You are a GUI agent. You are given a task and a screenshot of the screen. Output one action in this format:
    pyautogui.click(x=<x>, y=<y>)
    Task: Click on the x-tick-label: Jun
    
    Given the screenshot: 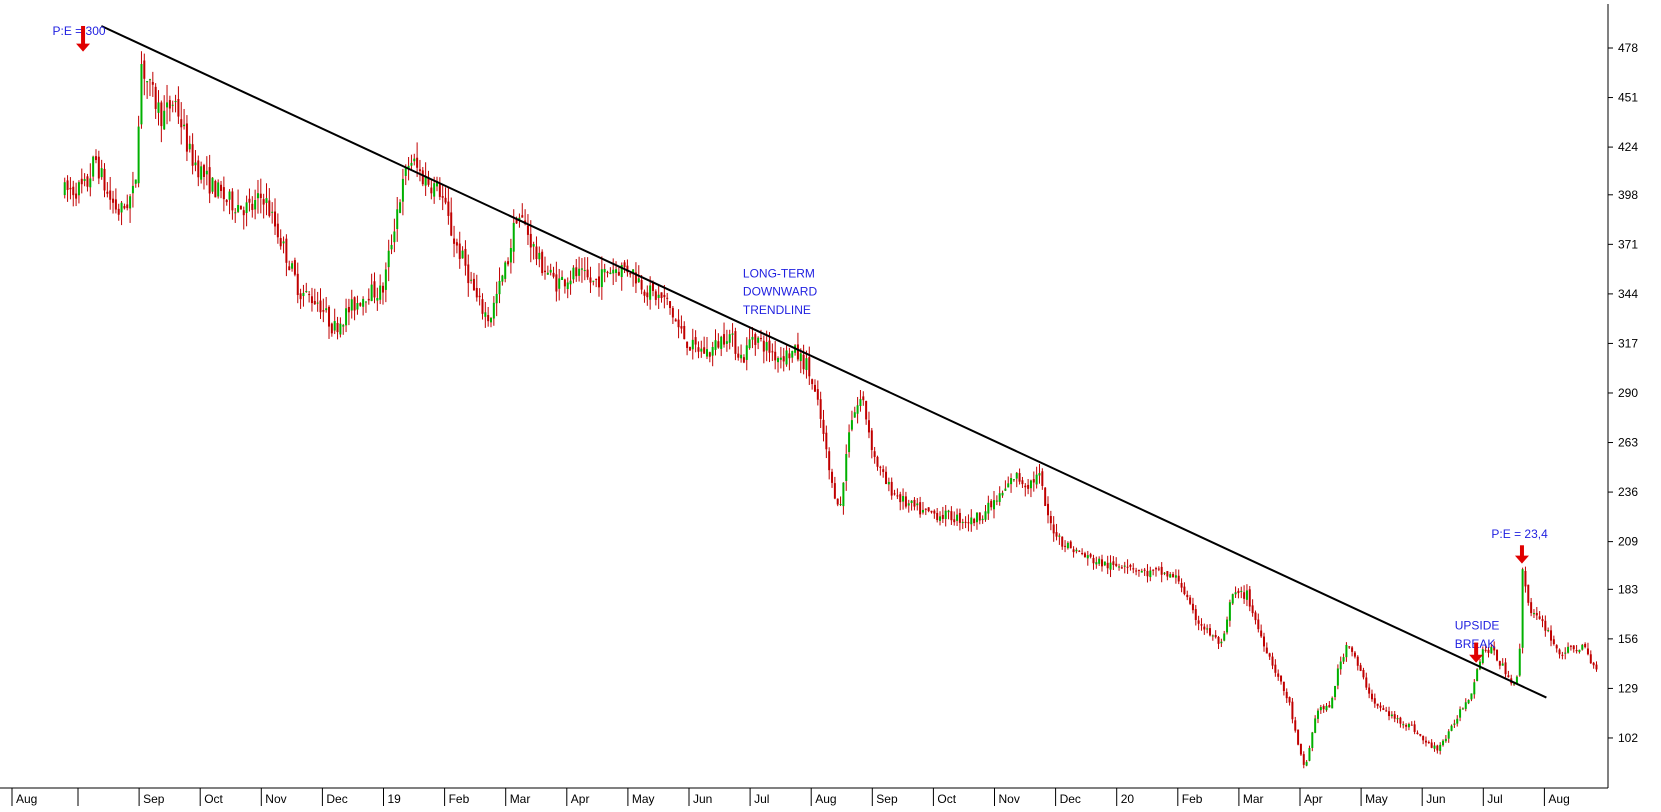 What is the action you would take?
    pyautogui.click(x=1435, y=799)
    